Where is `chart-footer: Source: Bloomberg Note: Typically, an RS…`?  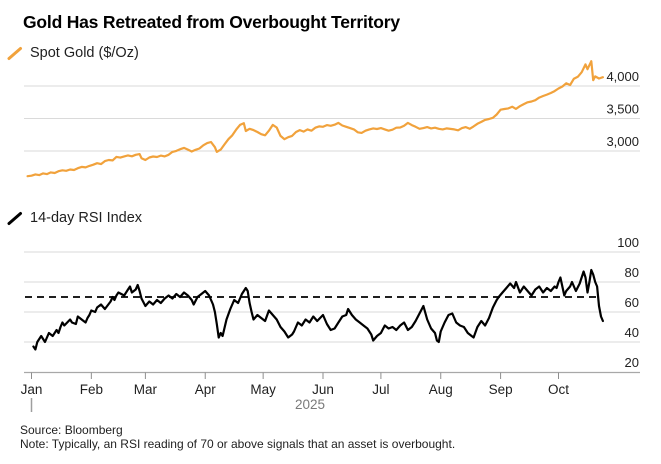 chart-footer: Source: Bloomberg Note: Typically, an RS… is located at coordinates (237, 437).